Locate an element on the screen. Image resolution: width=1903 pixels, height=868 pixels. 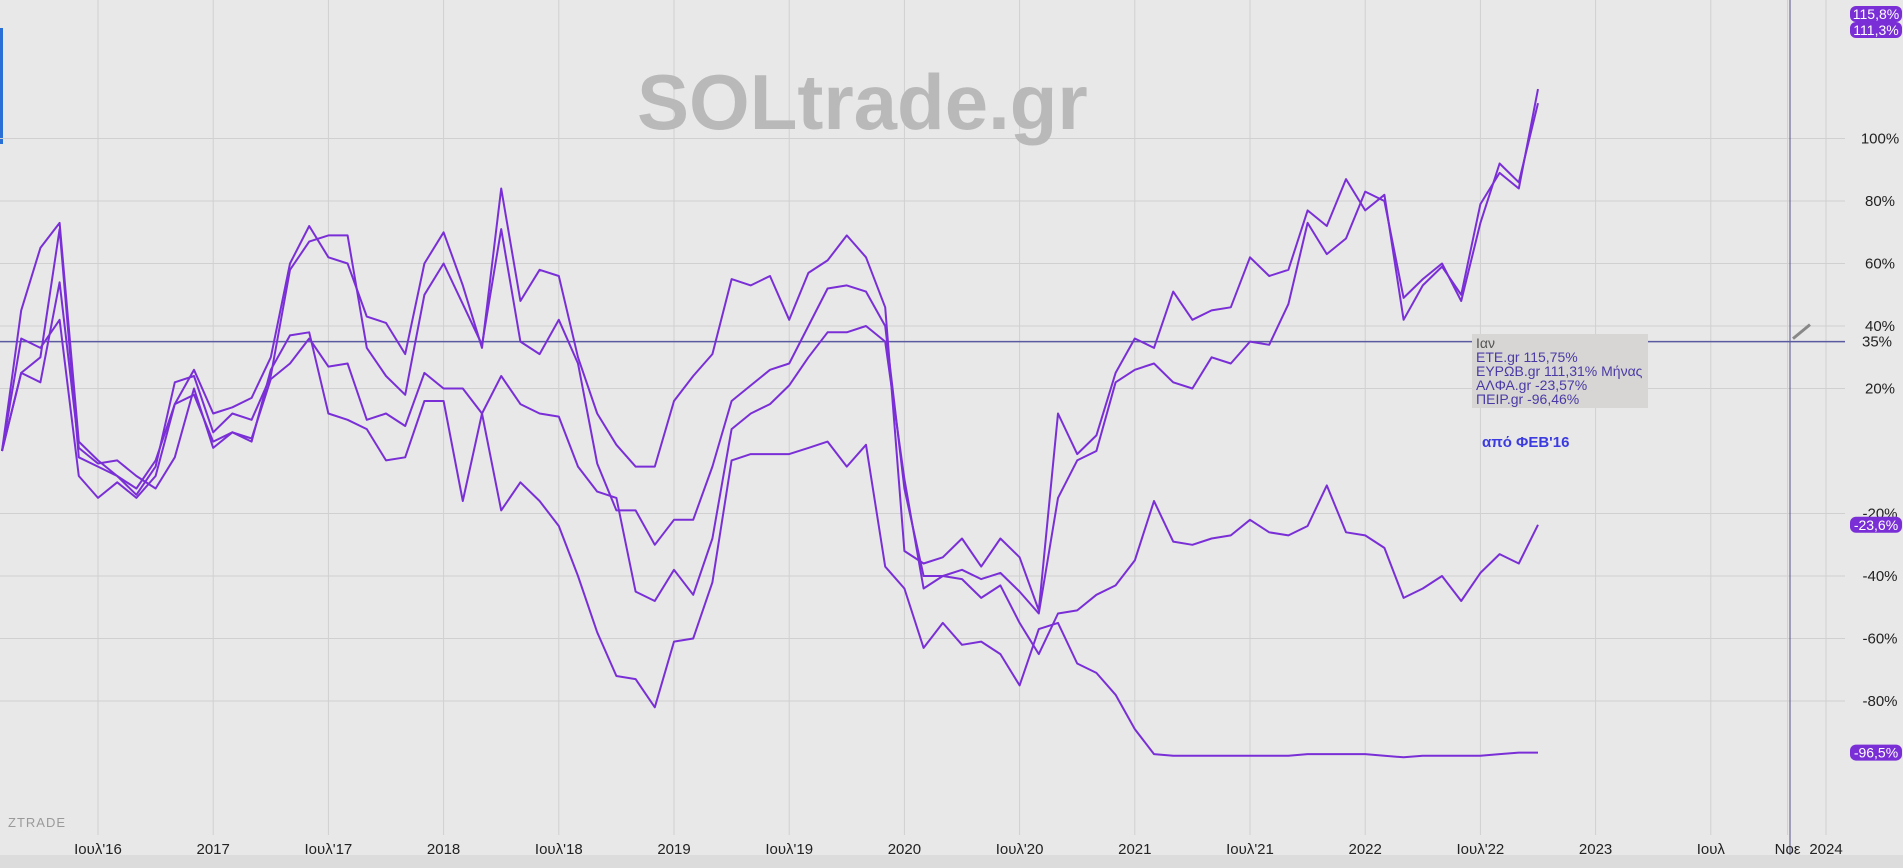
value-badge-text: 115,8% is located at coordinates (1876, 14).